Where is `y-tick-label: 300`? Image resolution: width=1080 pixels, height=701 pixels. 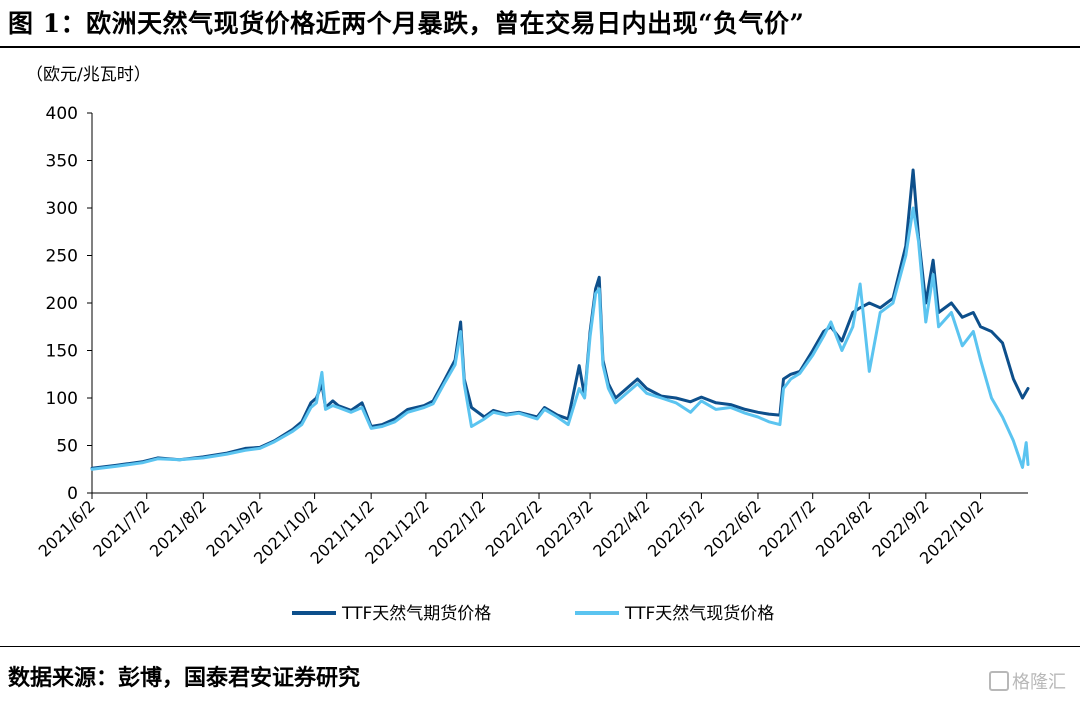 y-tick-label: 300 is located at coordinates (62, 209).